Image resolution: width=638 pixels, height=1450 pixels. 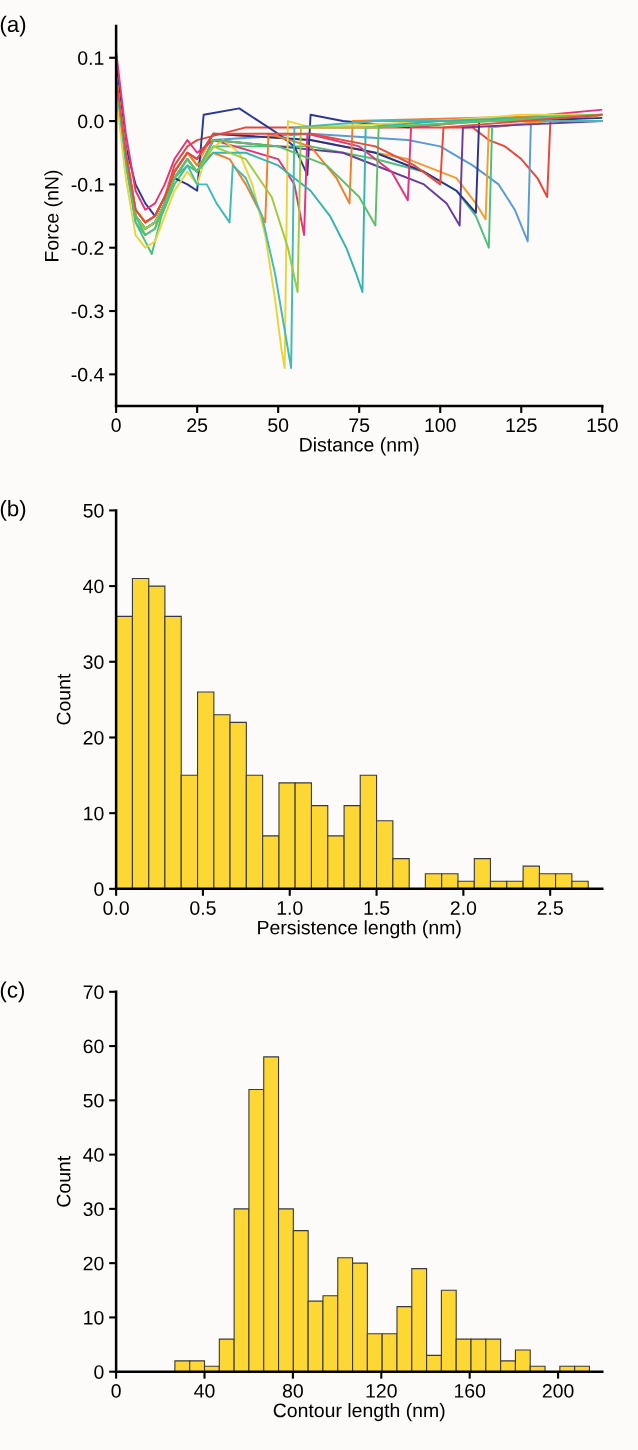 I want to click on x-tick-label: 120, so click(x=381, y=1391).